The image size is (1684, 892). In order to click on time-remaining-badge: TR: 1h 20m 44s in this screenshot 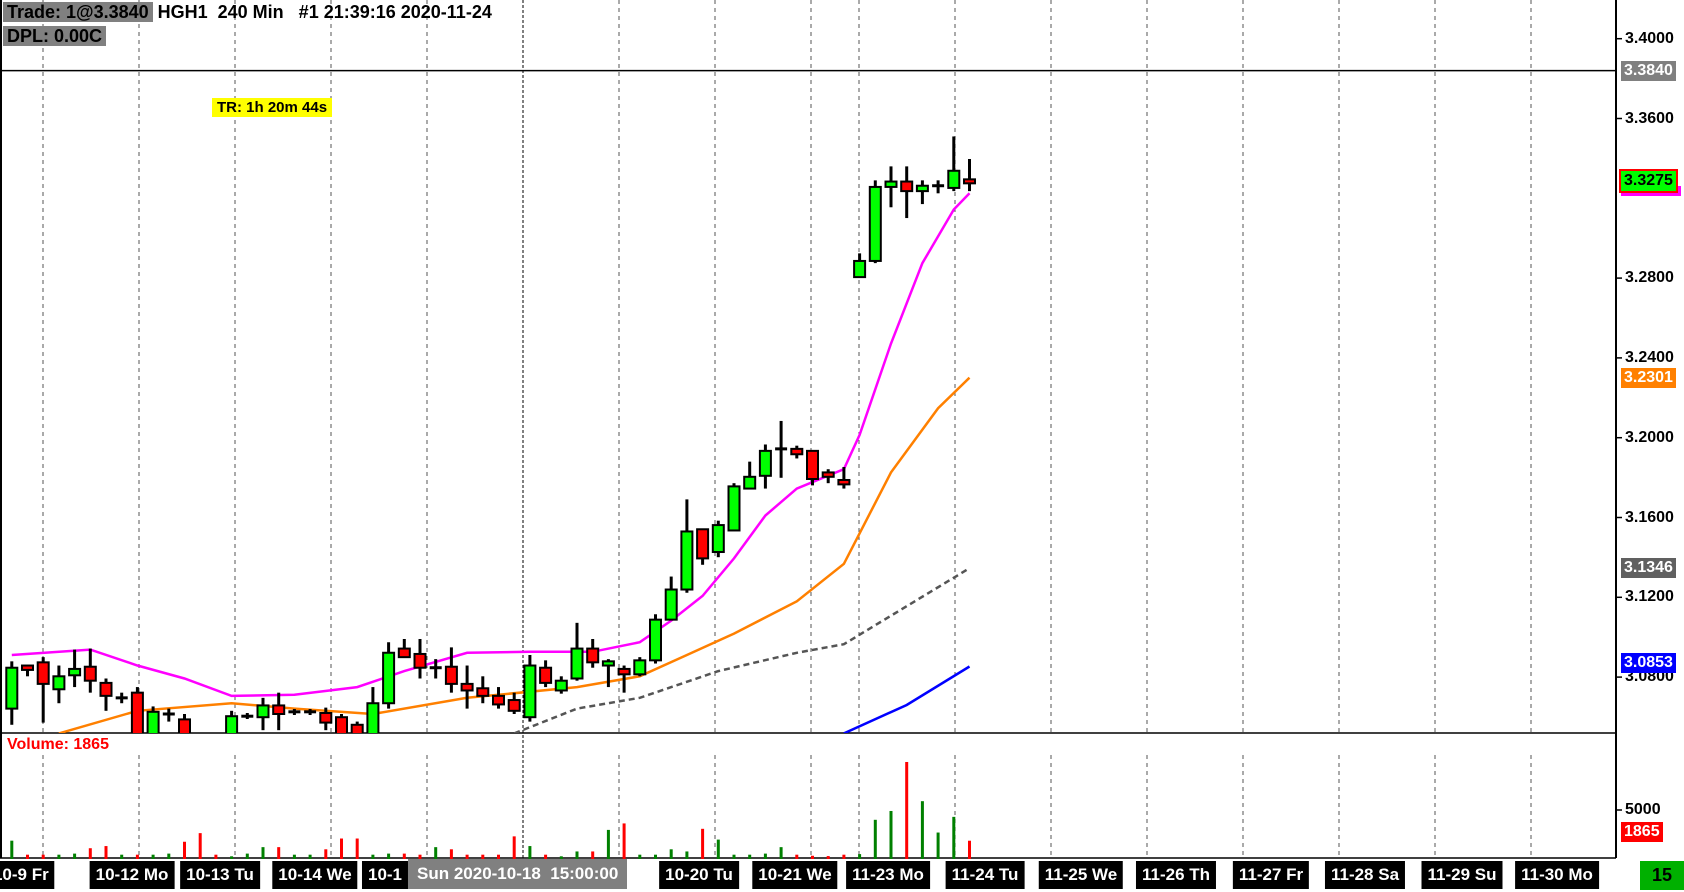, I will do `click(272, 107)`.